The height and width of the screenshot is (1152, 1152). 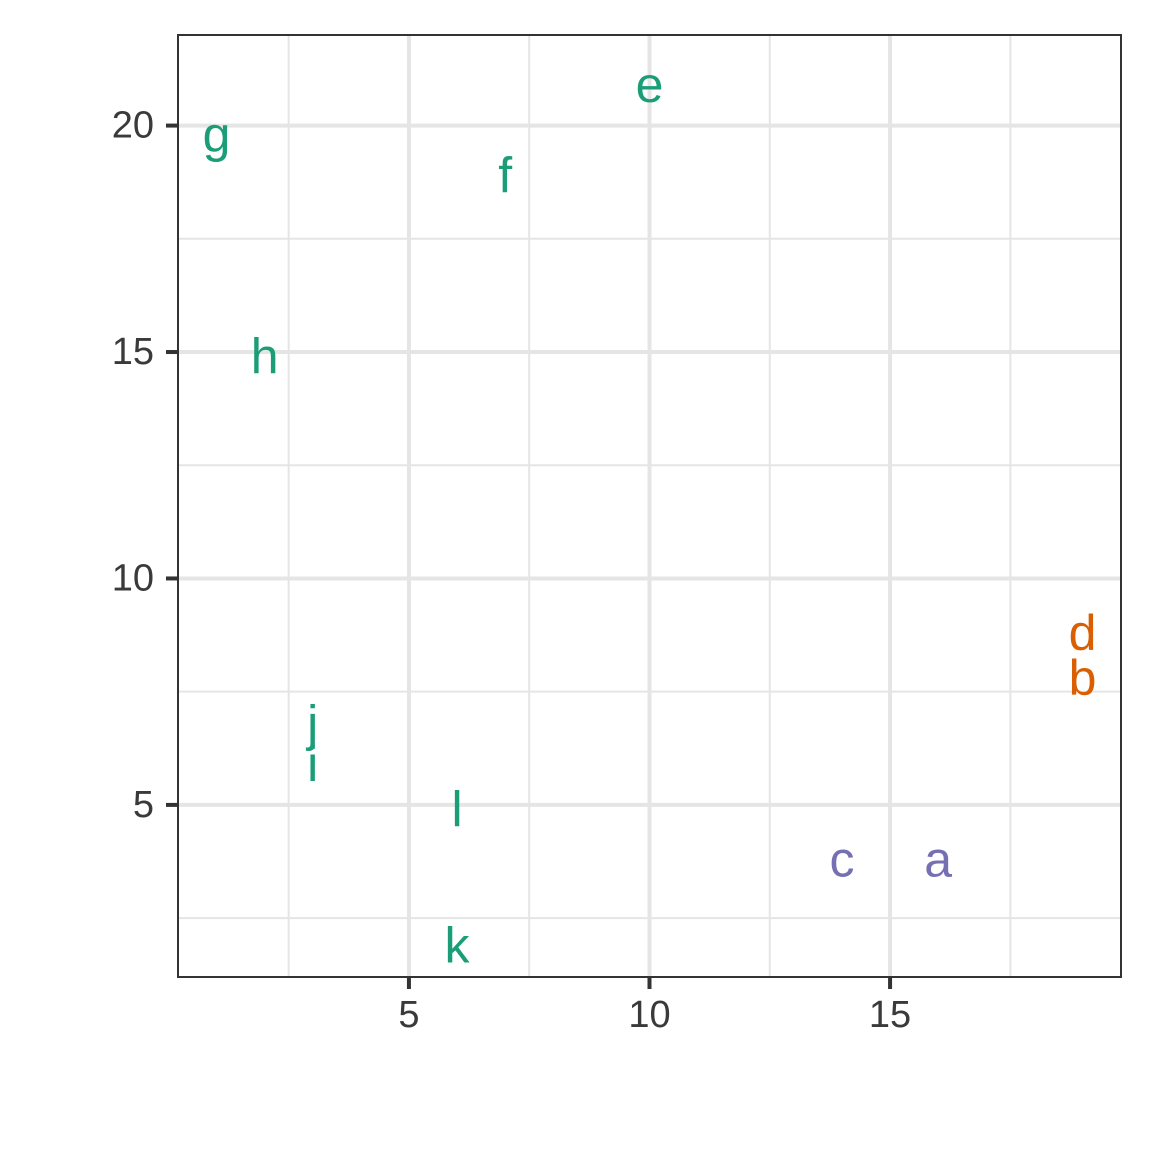 I want to click on point-label-k: k, so click(x=458, y=945).